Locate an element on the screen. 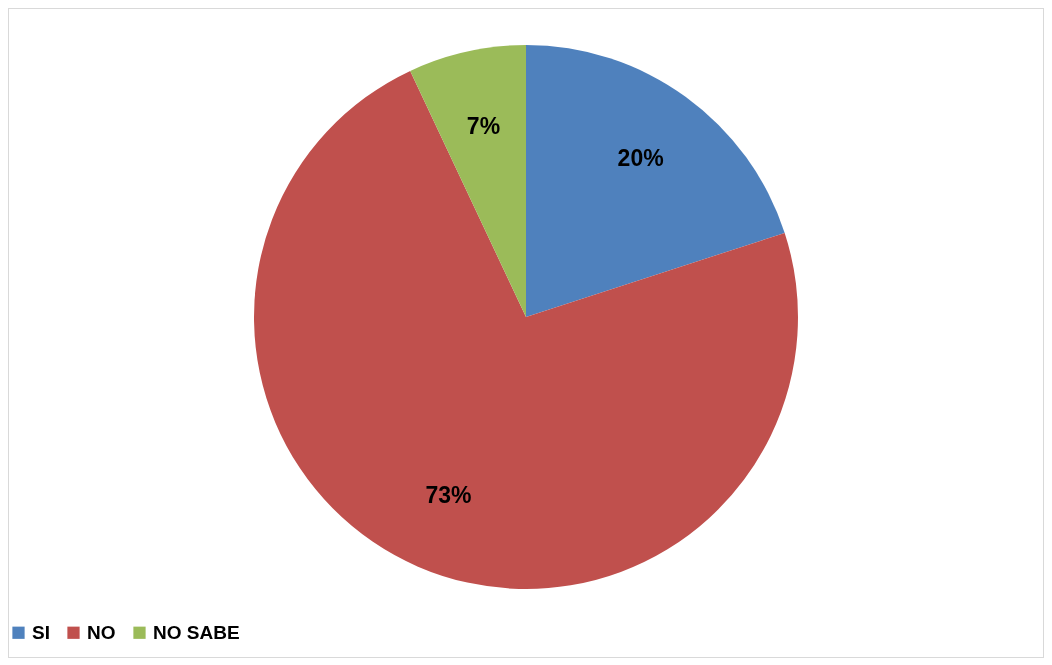 The height and width of the screenshot is (665, 1052). data-label: 73% is located at coordinates (448, 494).